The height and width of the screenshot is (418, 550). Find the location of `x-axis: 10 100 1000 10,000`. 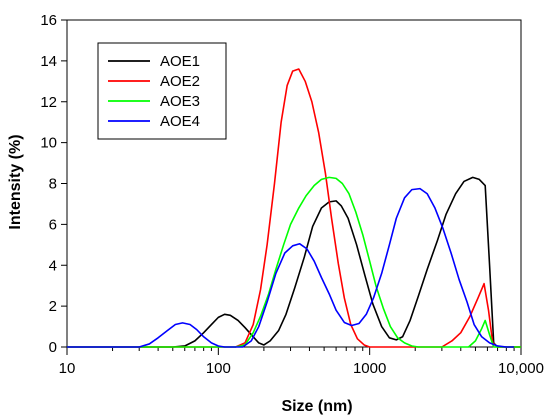

x-axis: 10 100 1000 10,000 is located at coordinates (301, 362).